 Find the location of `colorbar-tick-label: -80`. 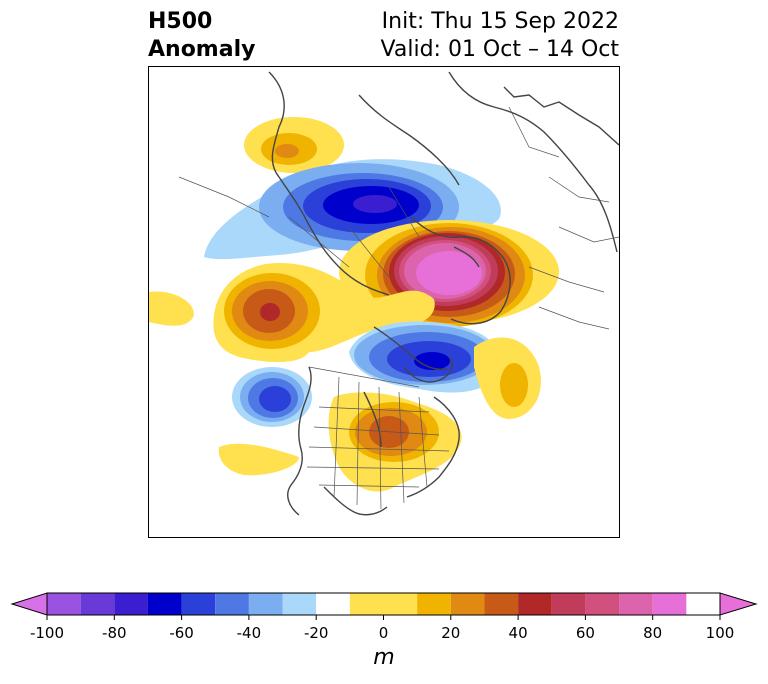

colorbar-tick-label: -80 is located at coordinates (114, 633).